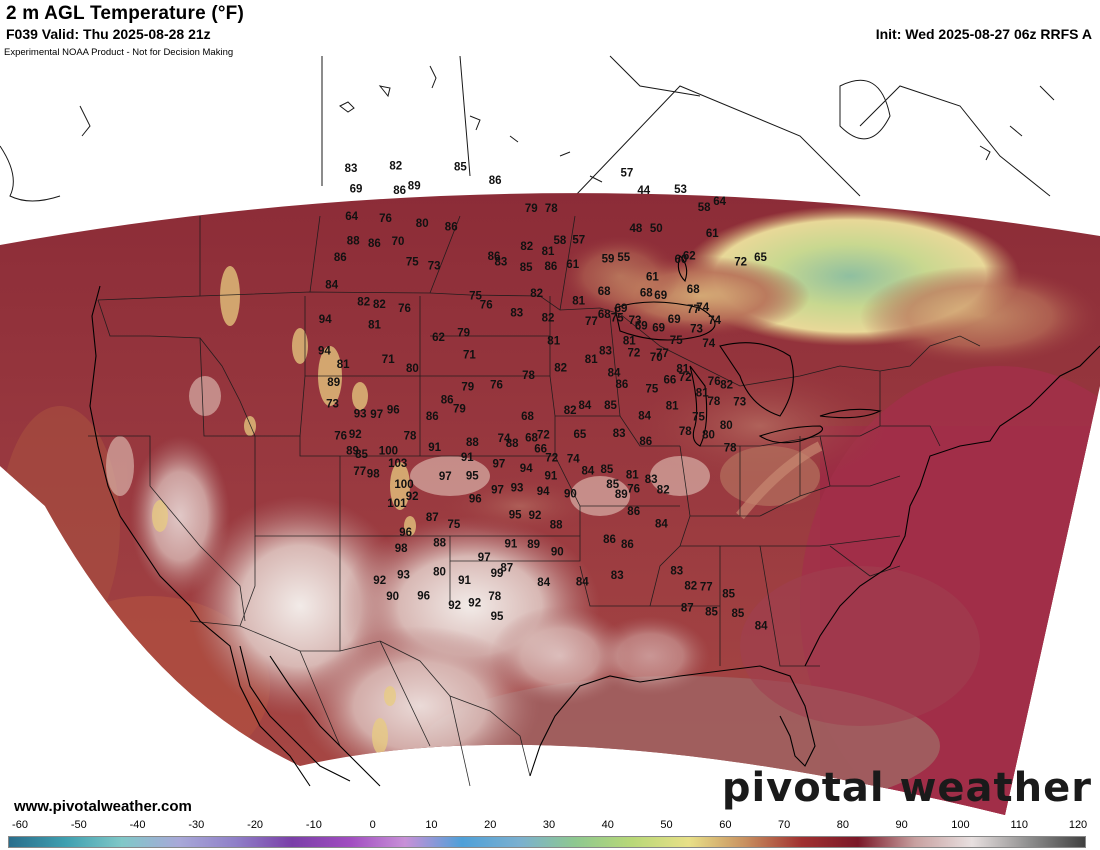 Image resolution: width=1100 pixels, height=850 pixels. What do you see at coordinates (662, 354) in the screenshot?
I see `temperature-value-label: 77` at bounding box center [662, 354].